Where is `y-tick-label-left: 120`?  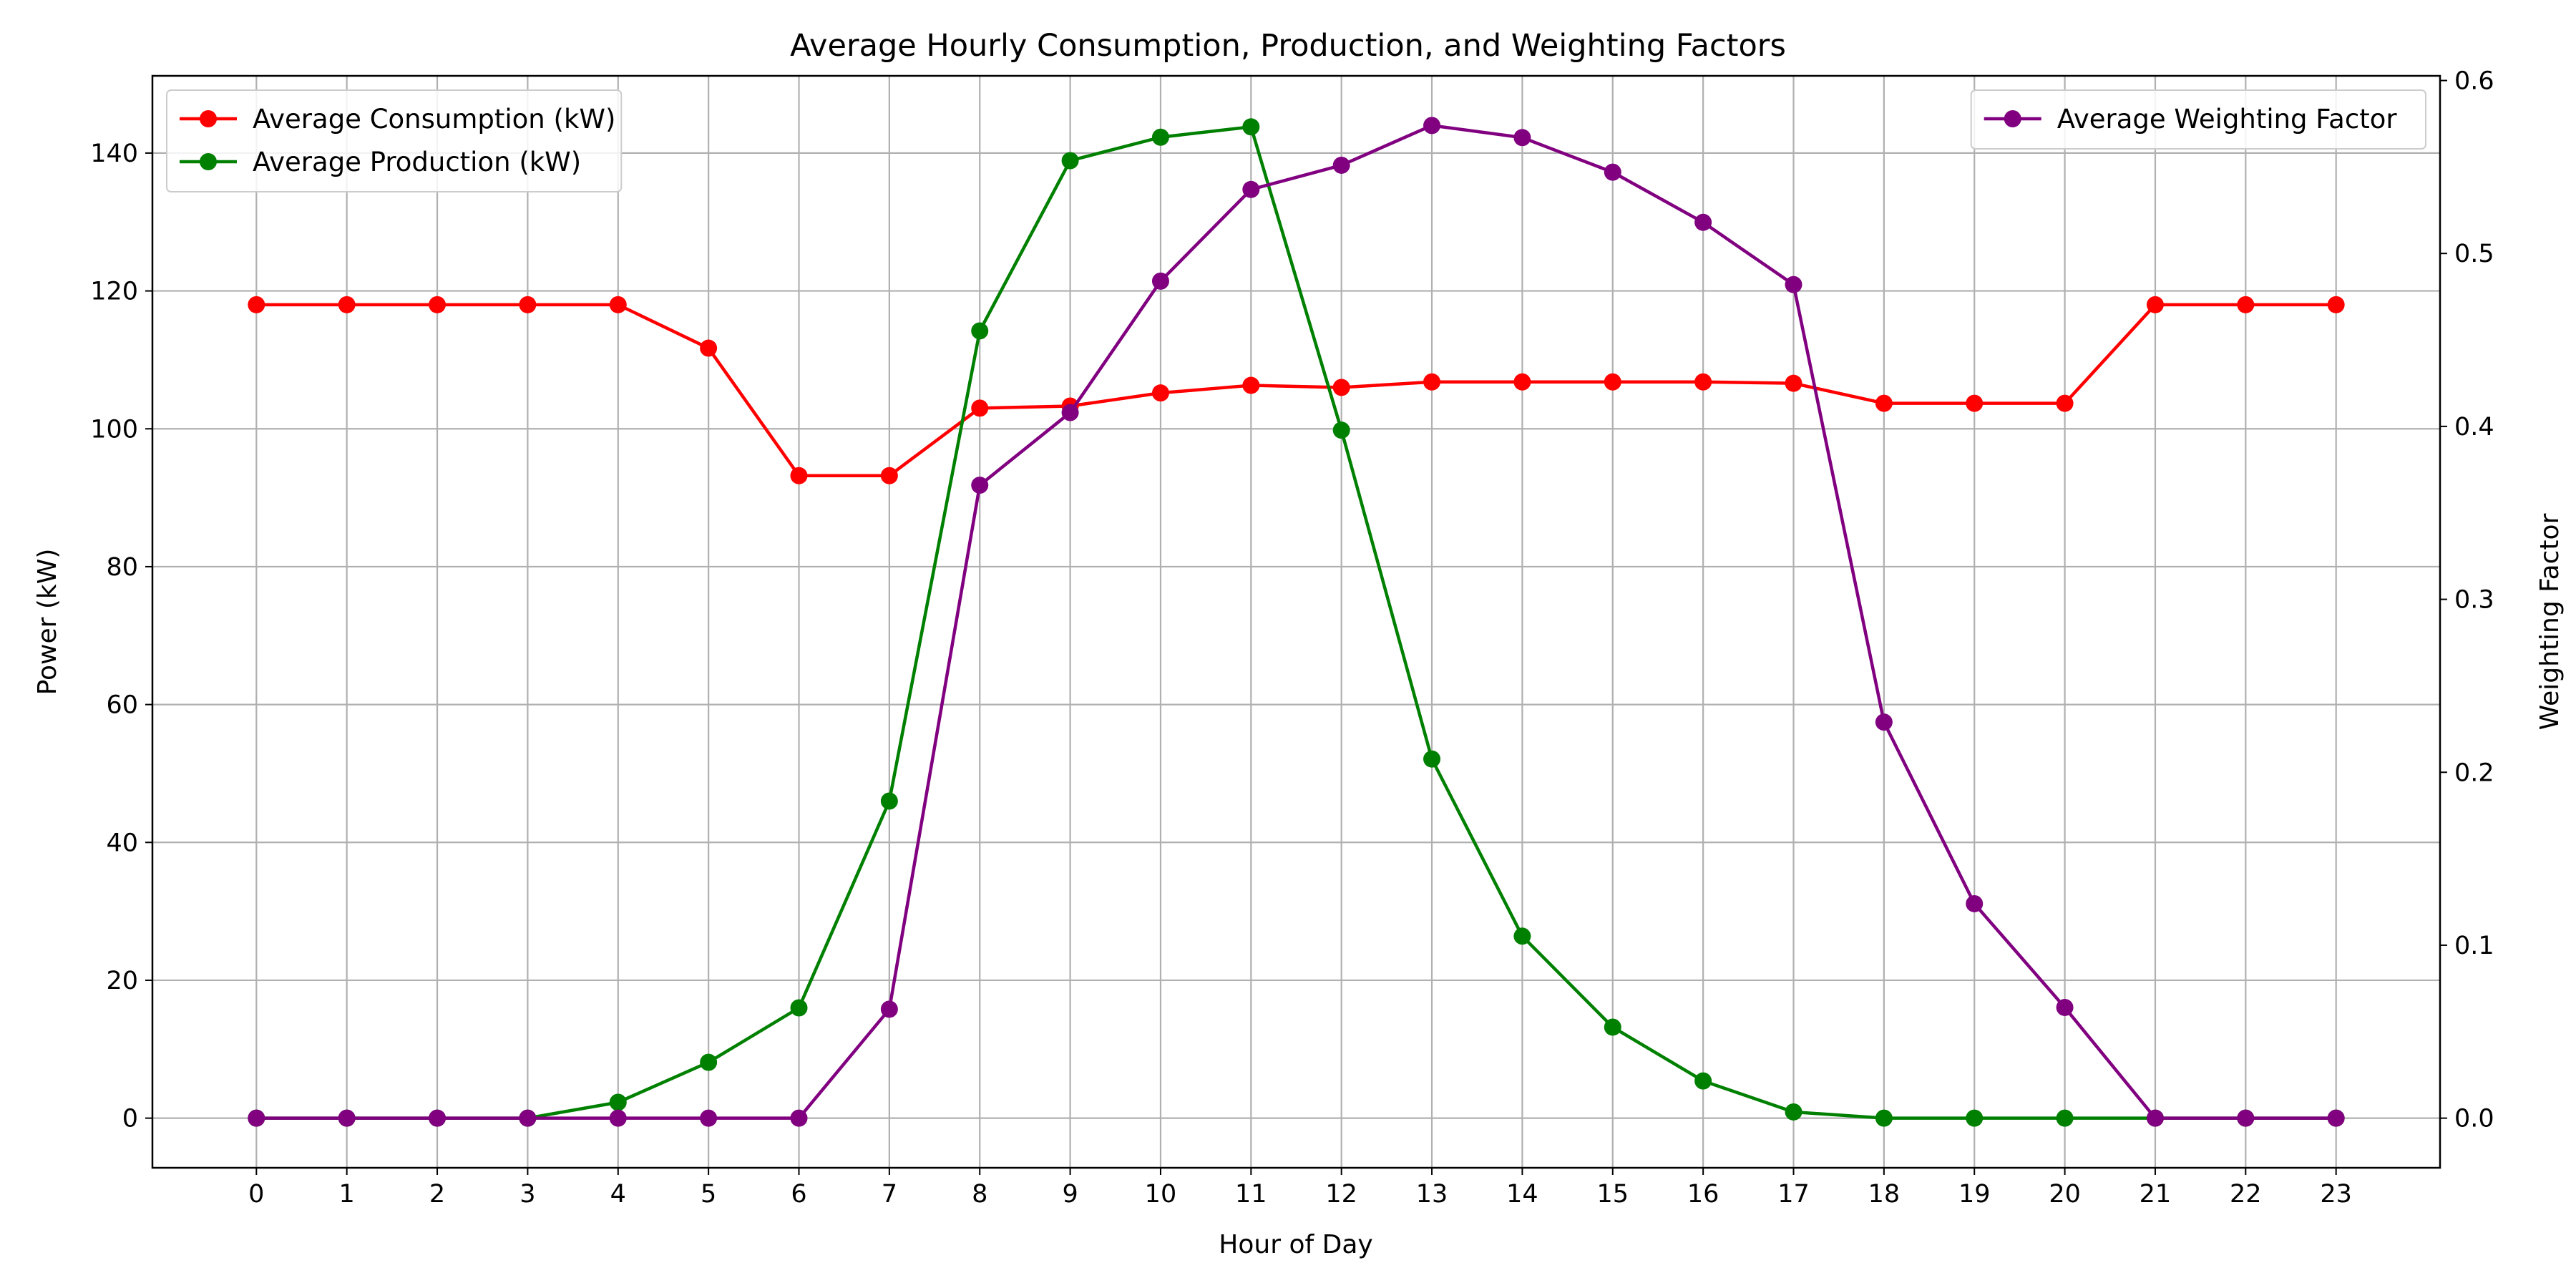
y-tick-label-left: 120 is located at coordinates (114, 292).